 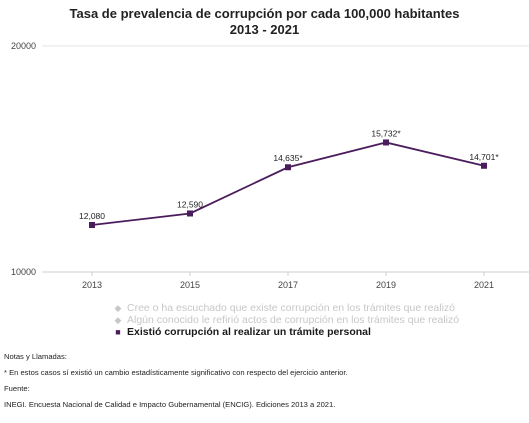 I want to click on data-label: 12,080, so click(x=92, y=216).